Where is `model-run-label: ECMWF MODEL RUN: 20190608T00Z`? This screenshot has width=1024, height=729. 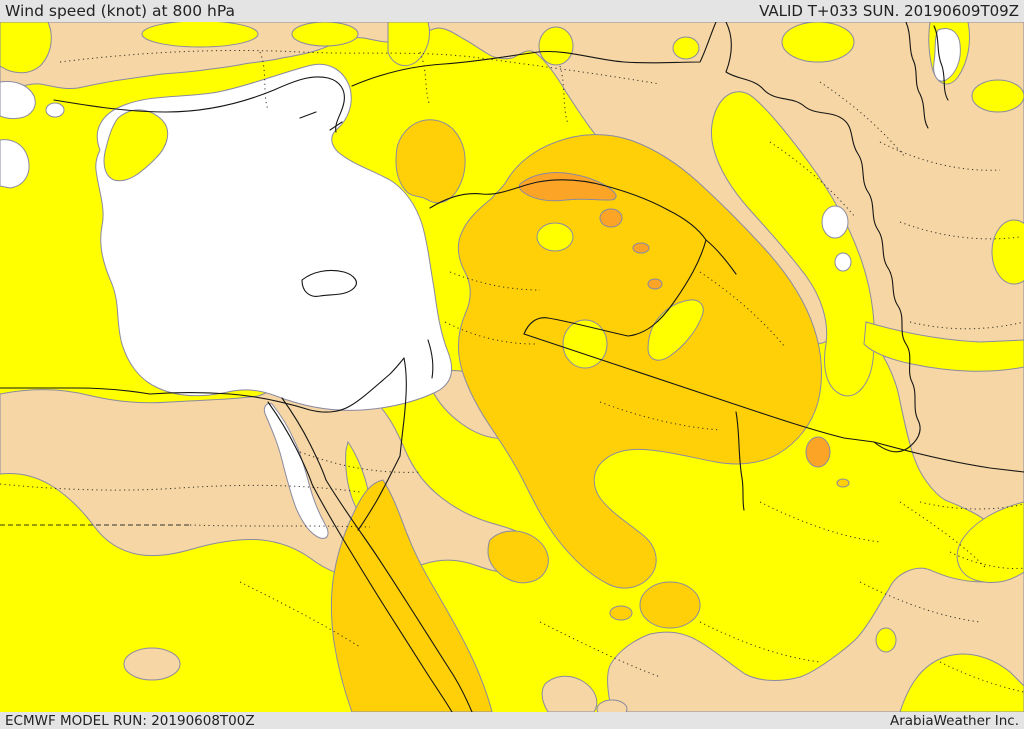
model-run-label: ECMWF MODEL RUN: 20190608T00Z is located at coordinates (130, 720).